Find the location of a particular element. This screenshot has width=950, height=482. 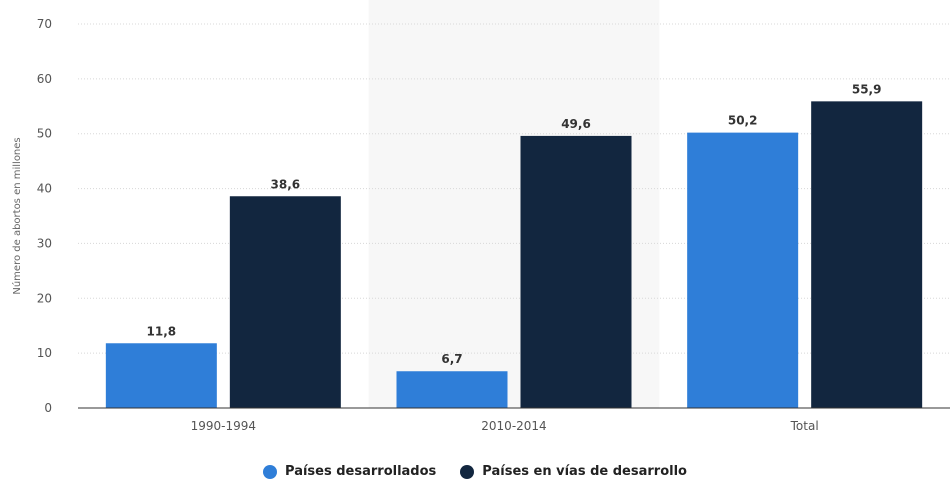

y-tick-label: 0 is located at coordinates (48, 408).